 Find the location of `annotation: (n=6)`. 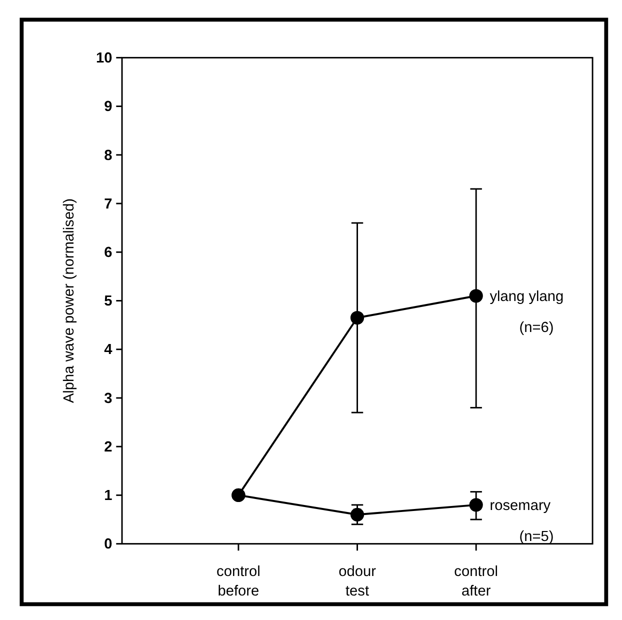

annotation: (n=6) is located at coordinates (536, 328).